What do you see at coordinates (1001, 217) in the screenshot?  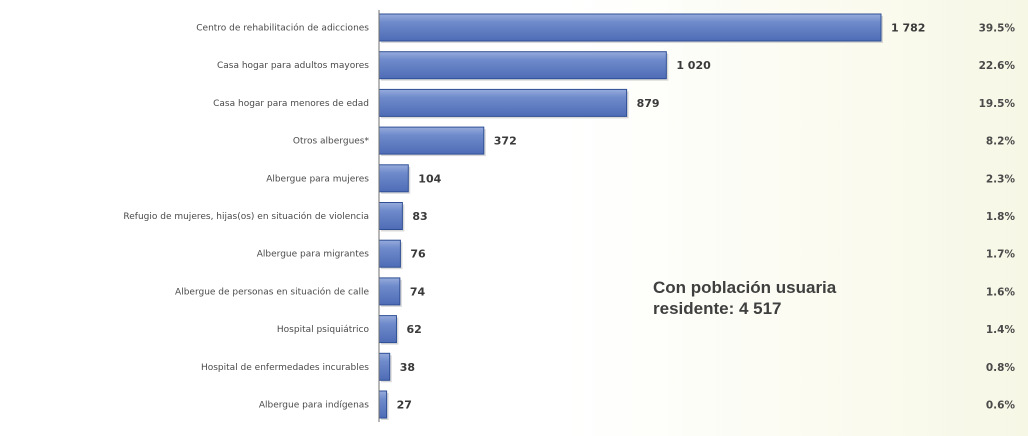 I see `percentage-label: 1.8%` at bounding box center [1001, 217].